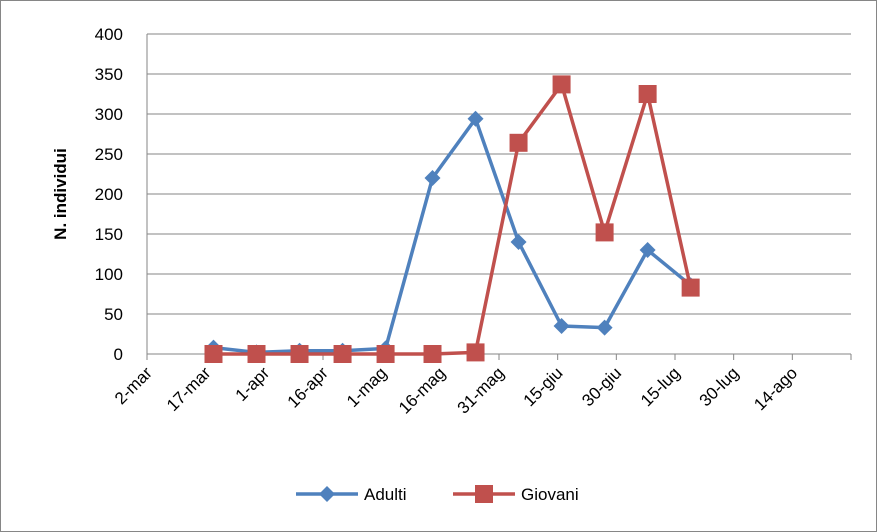 The width and height of the screenshot is (877, 532). What do you see at coordinates (109, 74) in the screenshot?
I see `y-tick-label: 350` at bounding box center [109, 74].